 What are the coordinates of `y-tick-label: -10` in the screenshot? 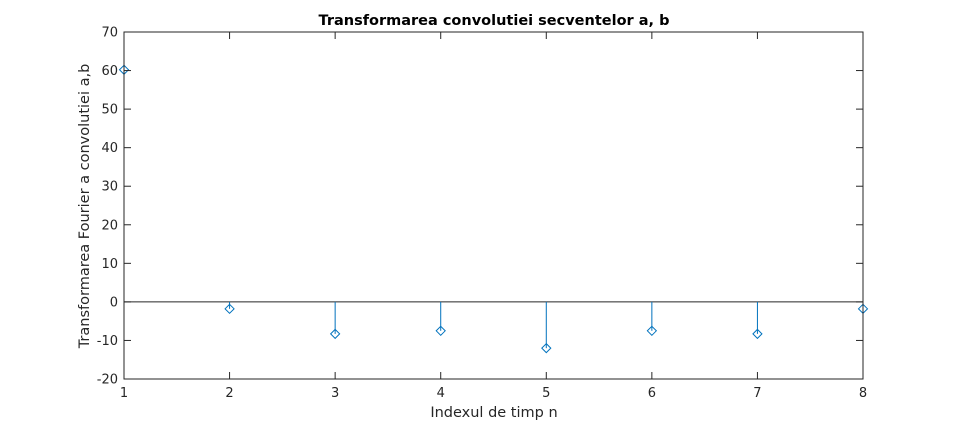 It's located at (107, 341).